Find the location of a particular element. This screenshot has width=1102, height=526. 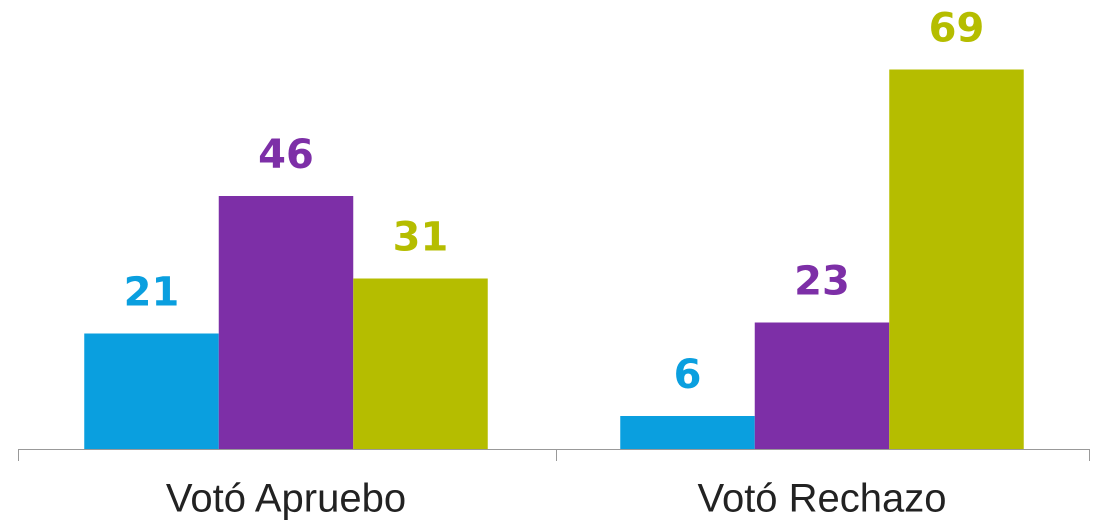

data-label: 23 is located at coordinates (822, 282).